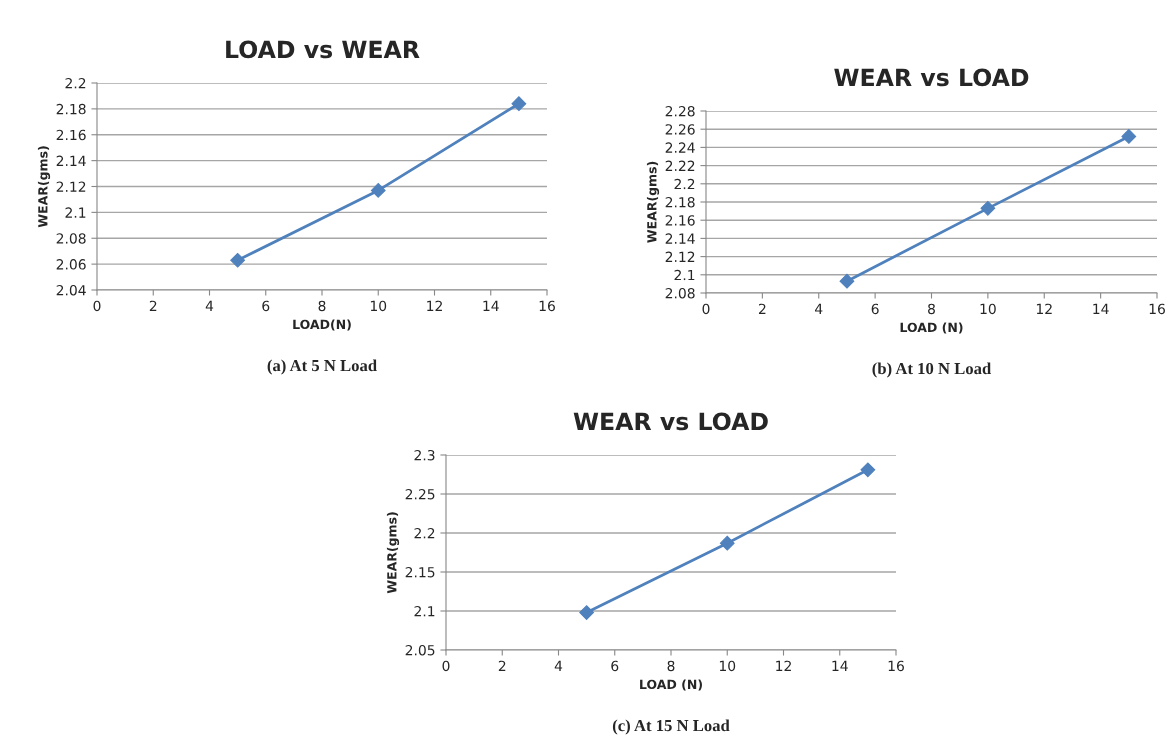  Describe the element at coordinates (680, 147) in the screenshot. I see `y-tick-label: 2.24` at that location.